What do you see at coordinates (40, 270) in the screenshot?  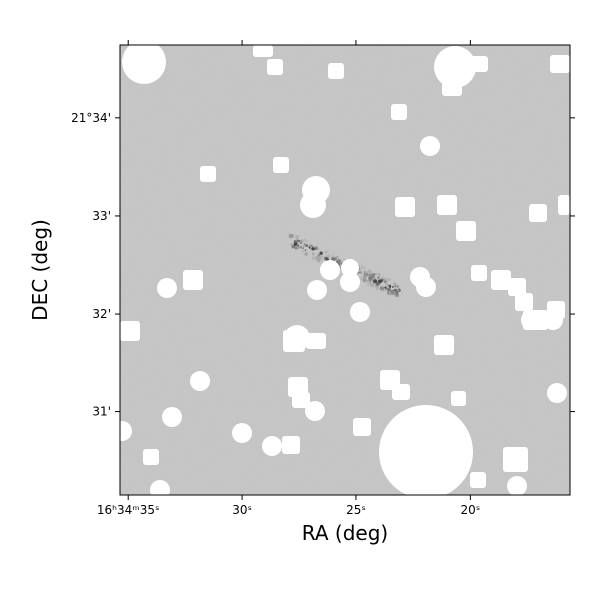 I see `y-axis-label: DEC (deg)` at bounding box center [40, 270].